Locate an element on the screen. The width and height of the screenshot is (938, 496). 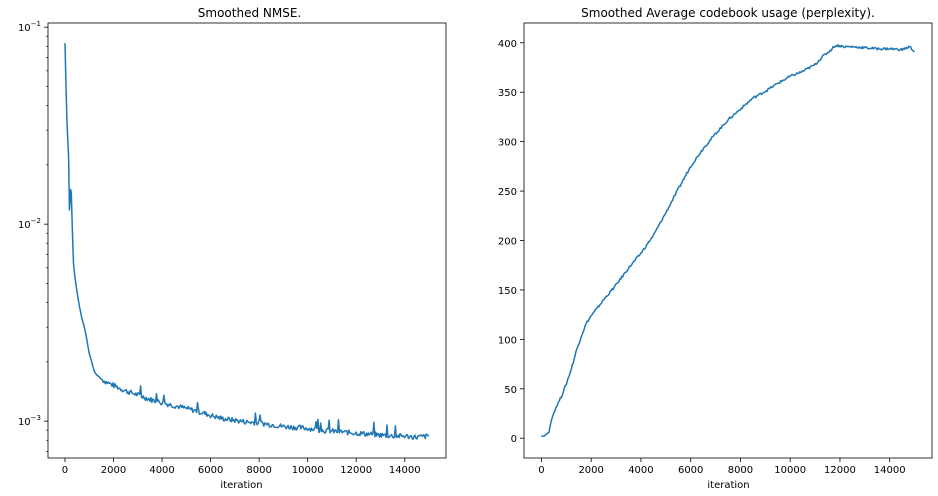
y-axis: 0 50 100 150 200 250 300 350 400 is located at coordinates (511, 242).